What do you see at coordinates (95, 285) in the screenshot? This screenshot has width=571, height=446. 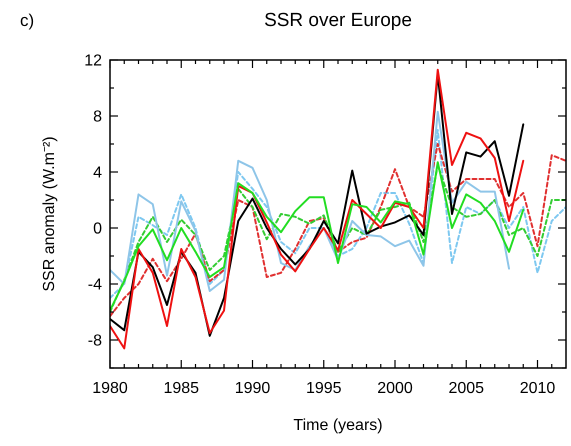 I see `y-tick-label: -4` at bounding box center [95, 285].